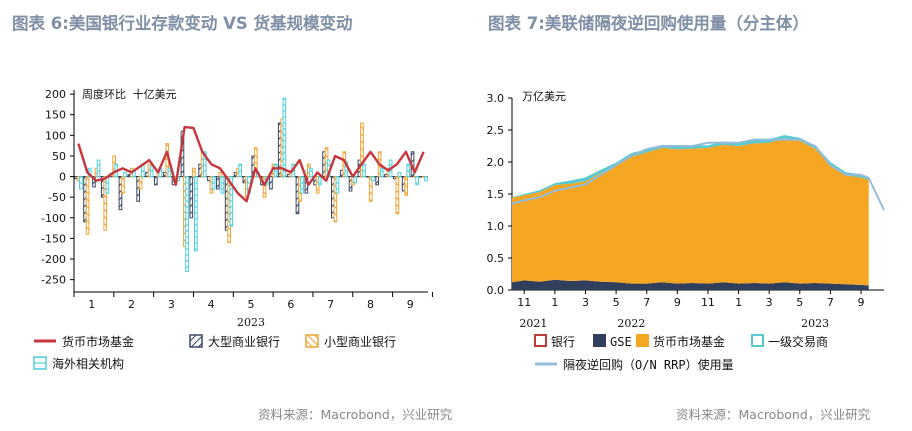 The image size is (912, 431). Describe the element at coordinates (544, 96) in the screenshot. I see `right-unit-label: 万亿美元` at that location.